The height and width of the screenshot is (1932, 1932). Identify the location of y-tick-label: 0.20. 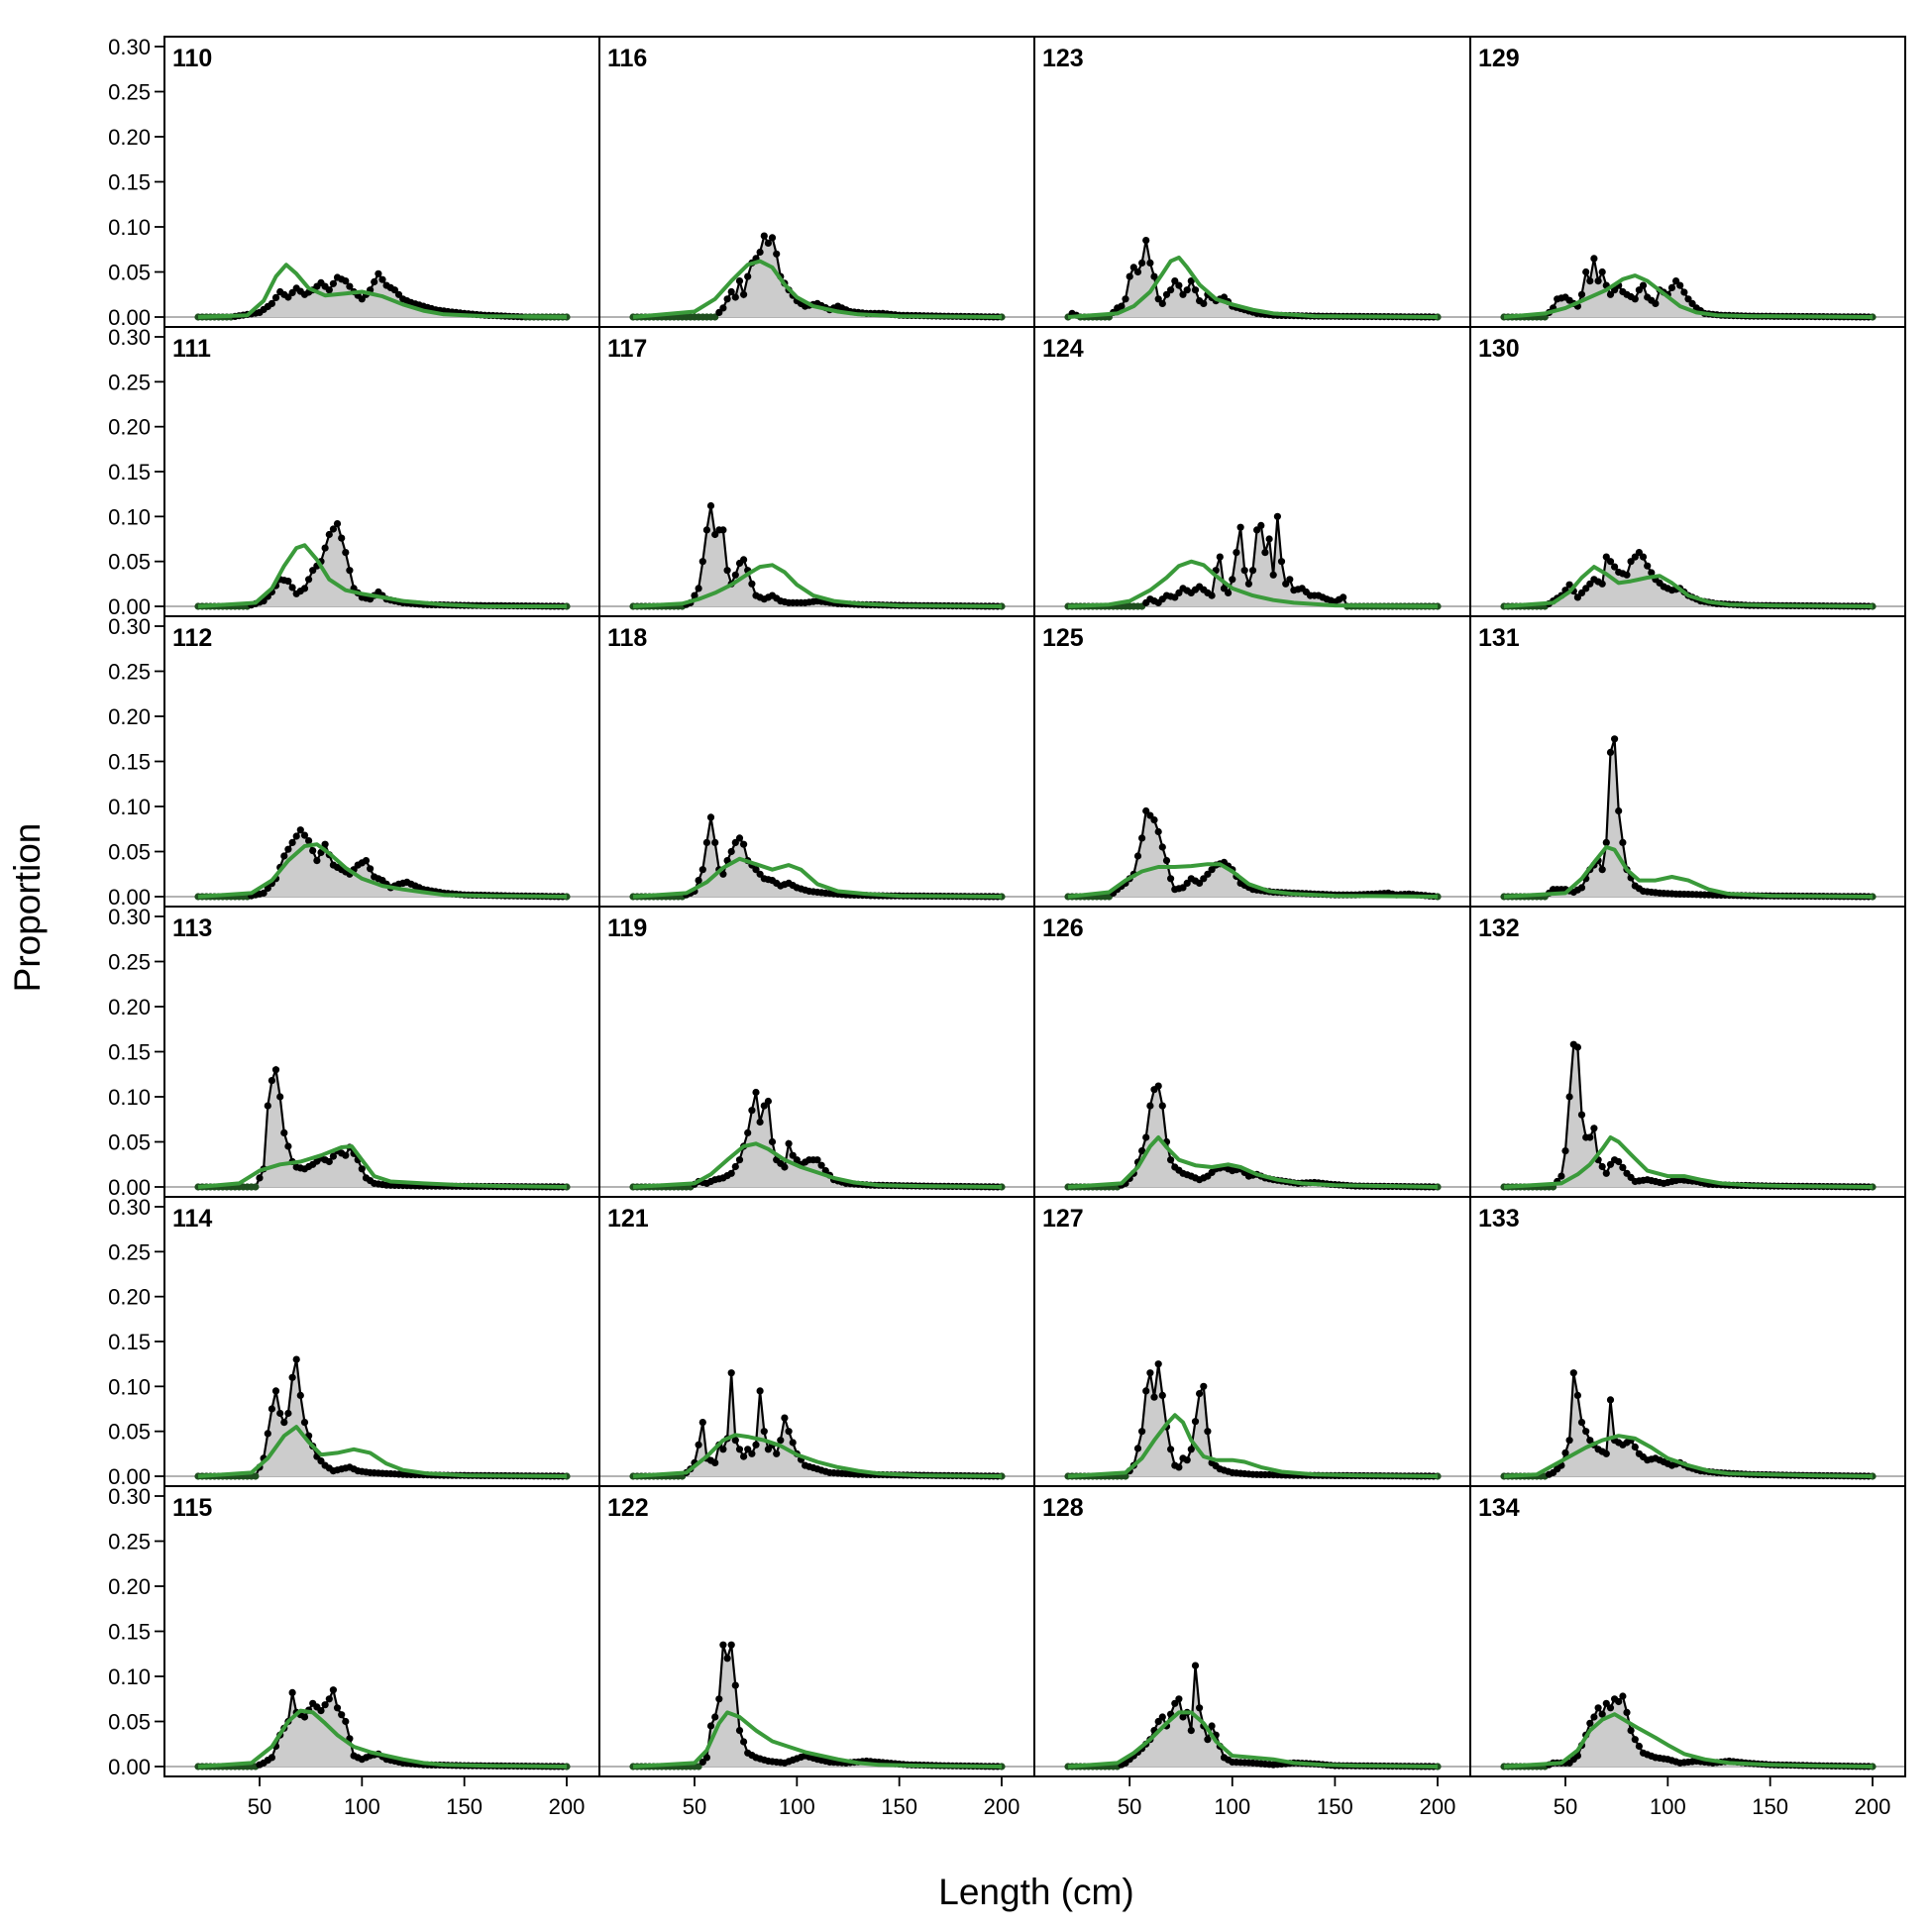
(129, 1008).